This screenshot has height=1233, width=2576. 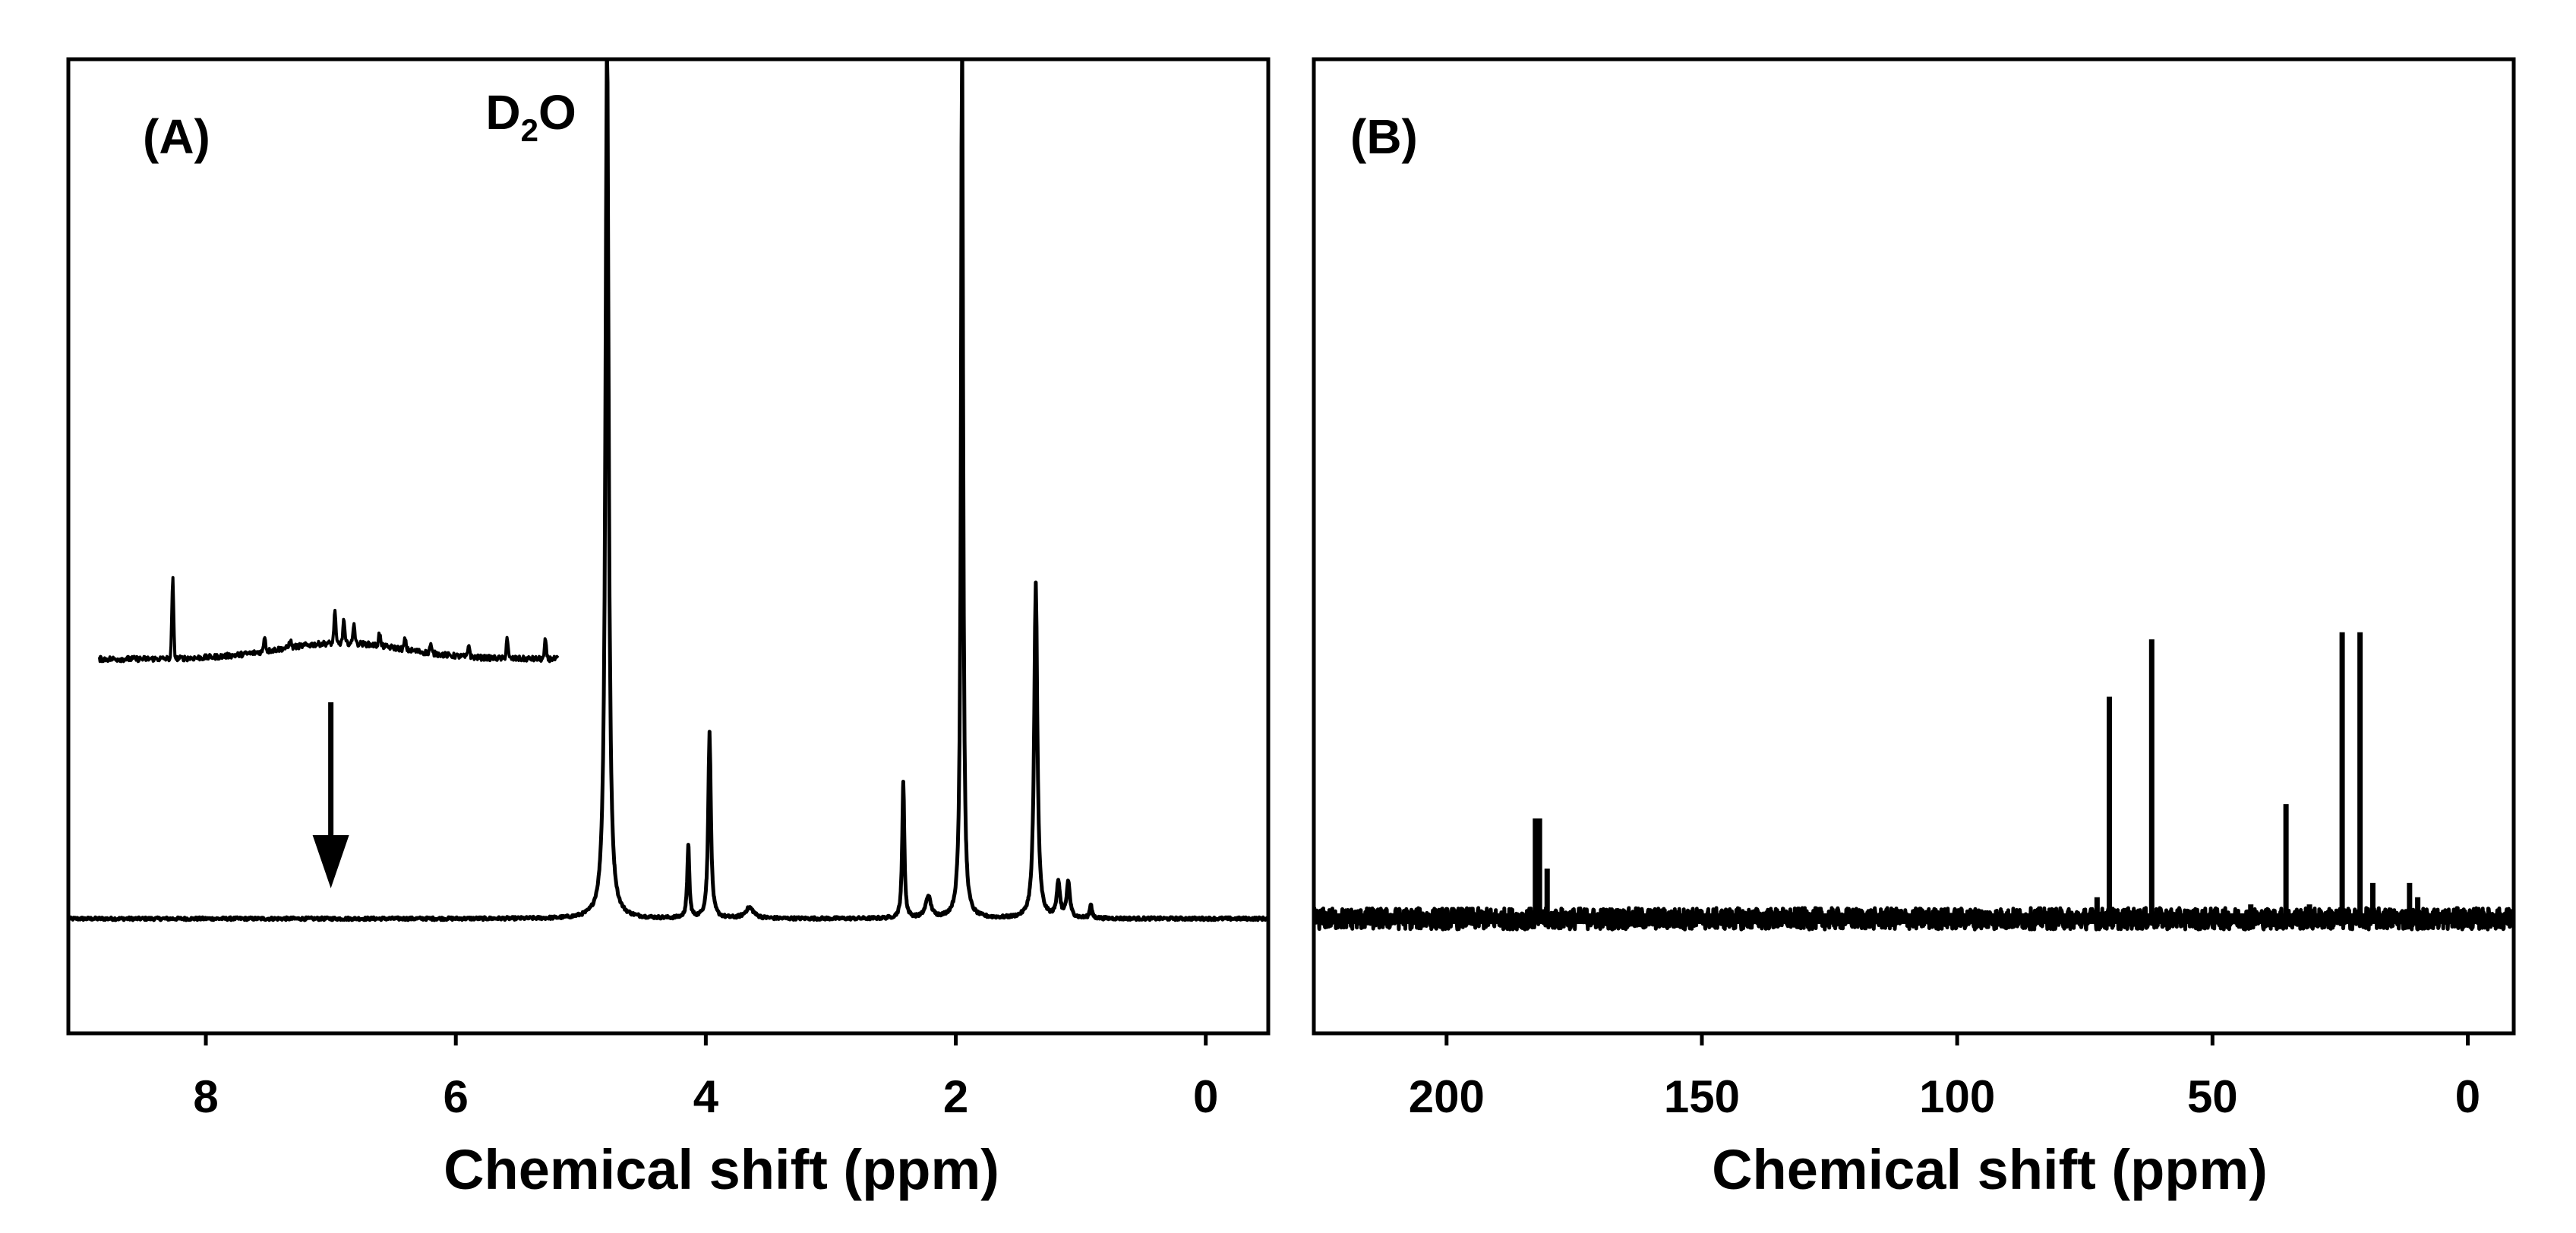 I want to click on spectrum-noise-b, so click(x=1914, y=919).